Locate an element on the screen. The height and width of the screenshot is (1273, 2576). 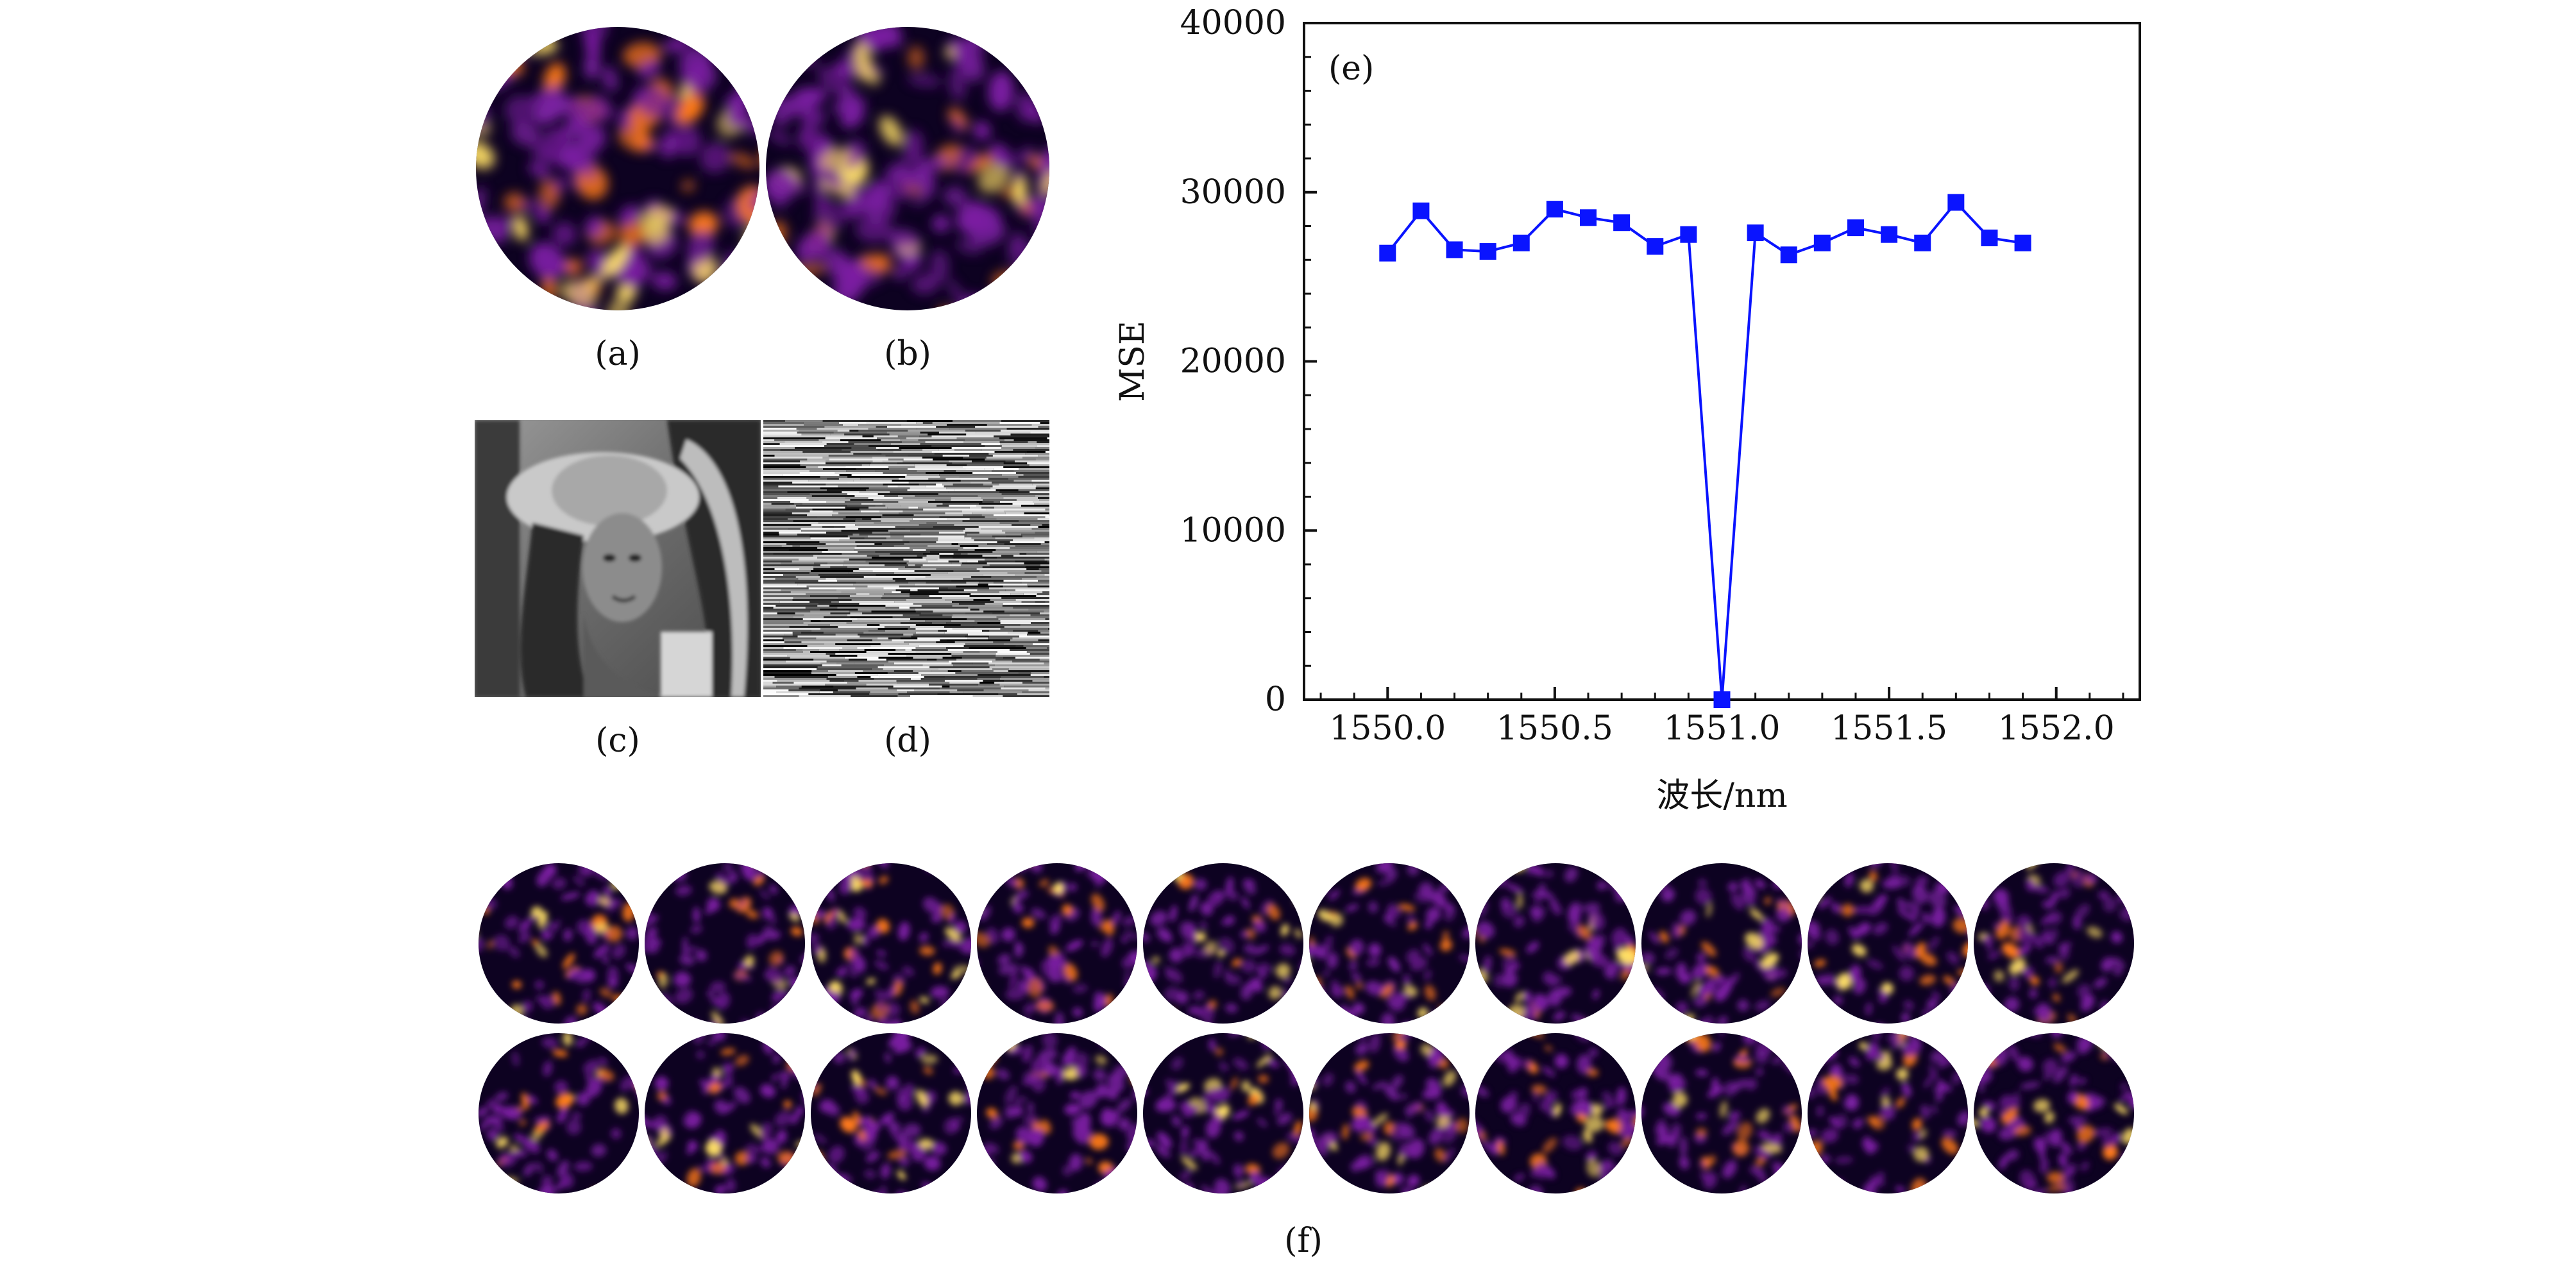
data-point is located at coordinates (1755, 233).